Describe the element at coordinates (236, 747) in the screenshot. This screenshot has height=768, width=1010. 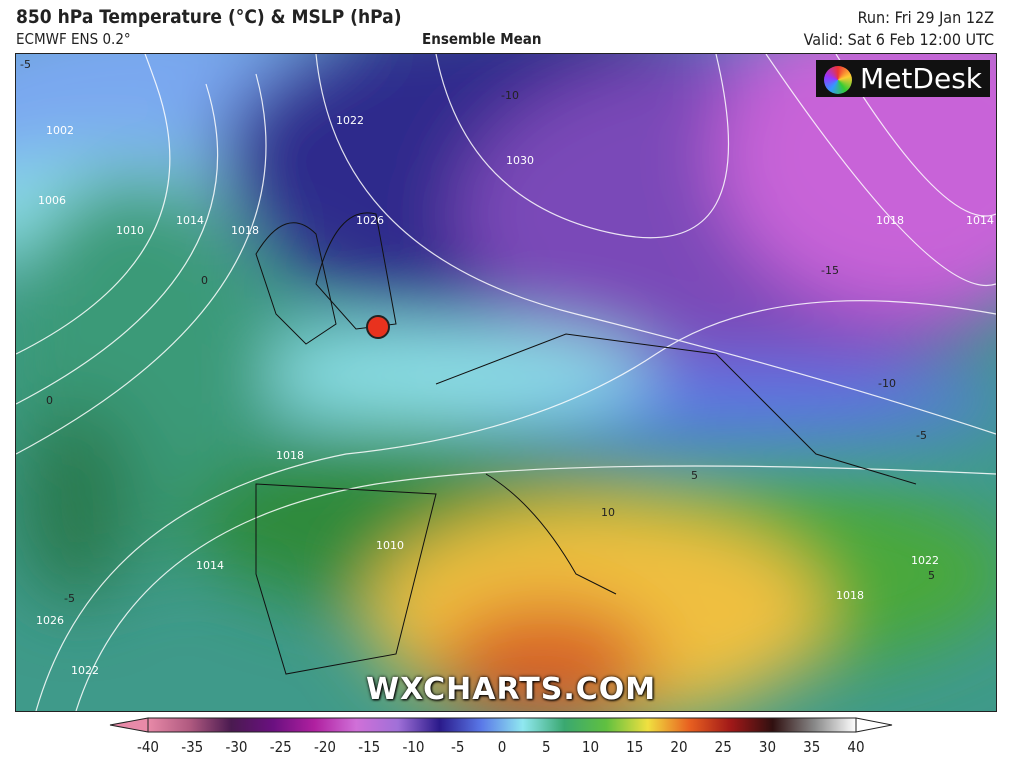
I see `colorbar-tick-label: -30` at that location.